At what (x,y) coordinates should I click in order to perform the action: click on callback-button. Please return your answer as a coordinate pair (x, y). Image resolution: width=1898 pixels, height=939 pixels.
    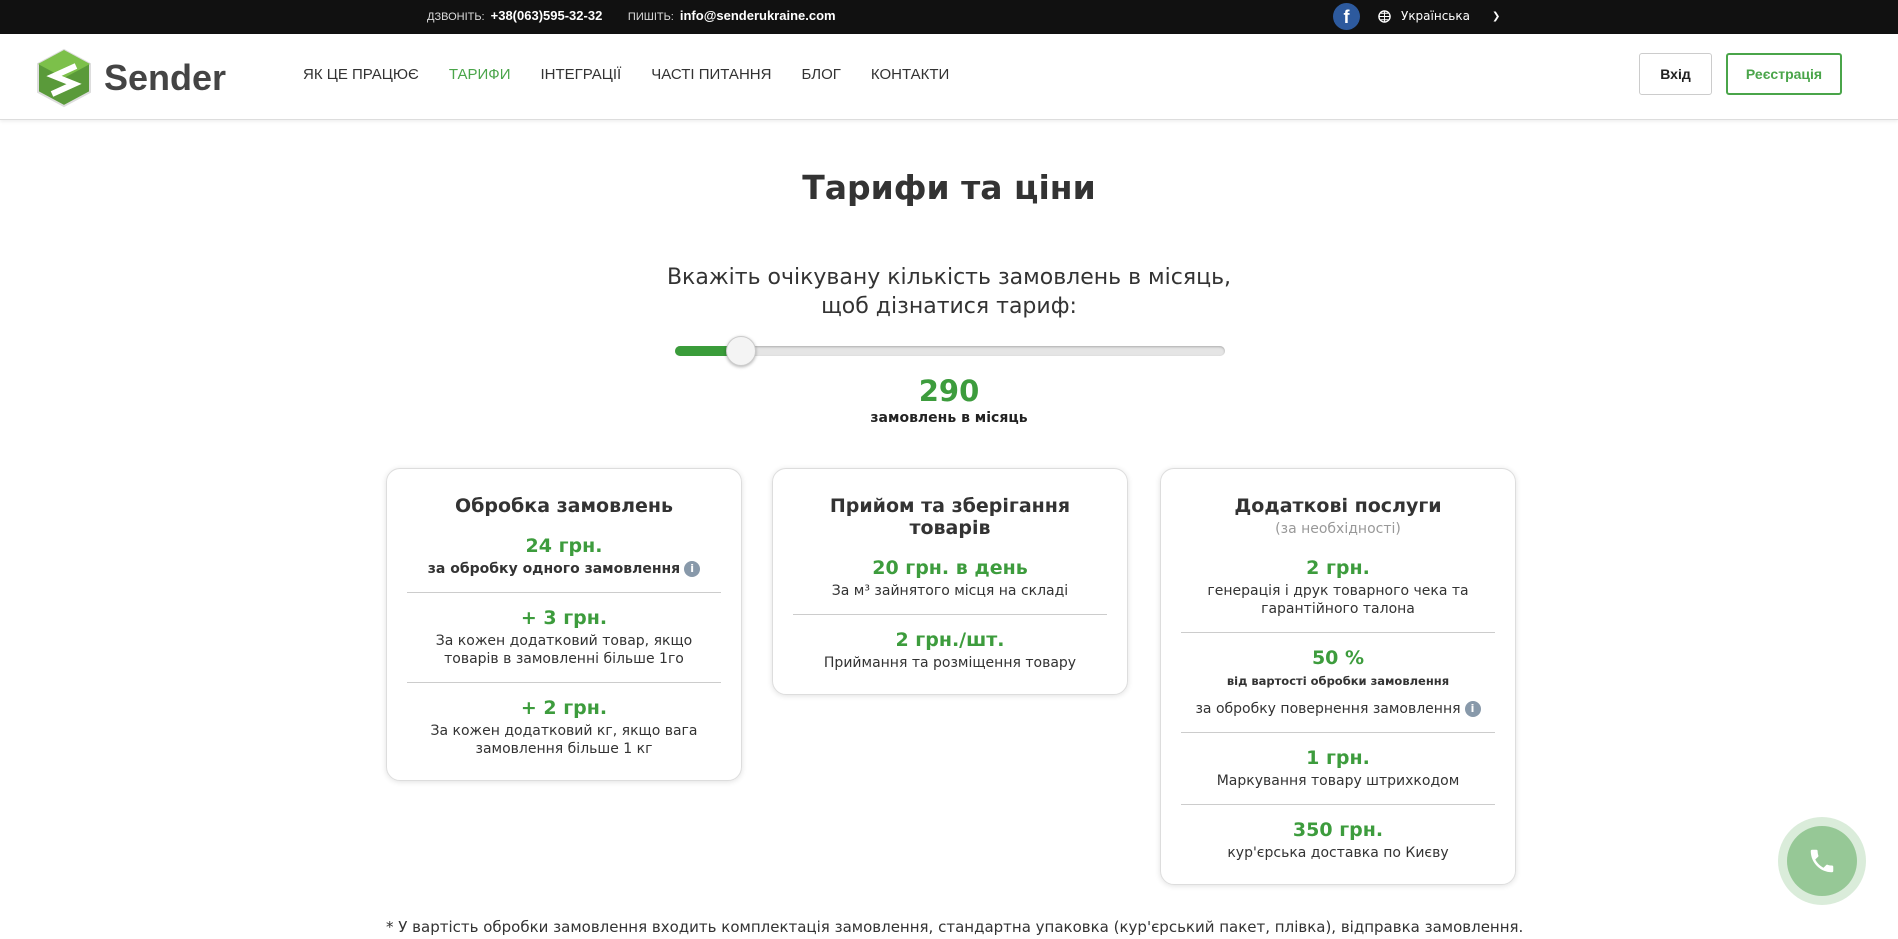
    Looking at the image, I should click on (1822, 861).